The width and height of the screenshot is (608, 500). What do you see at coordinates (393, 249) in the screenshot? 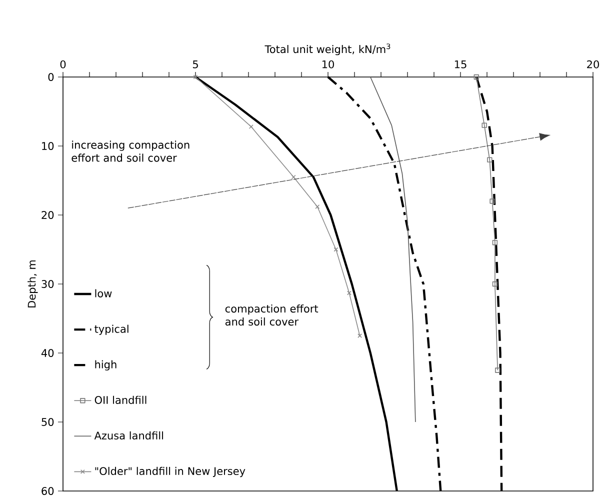
I see `line-series` at bounding box center [393, 249].